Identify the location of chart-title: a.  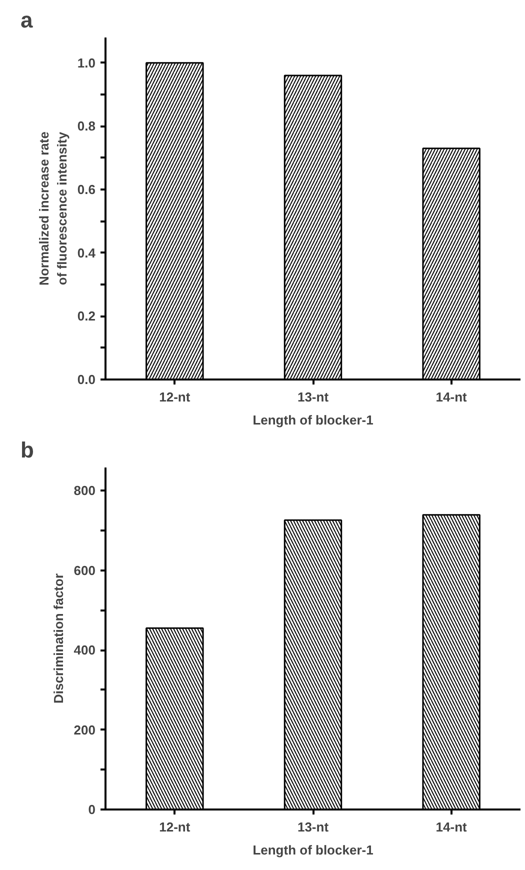
(27, 20).